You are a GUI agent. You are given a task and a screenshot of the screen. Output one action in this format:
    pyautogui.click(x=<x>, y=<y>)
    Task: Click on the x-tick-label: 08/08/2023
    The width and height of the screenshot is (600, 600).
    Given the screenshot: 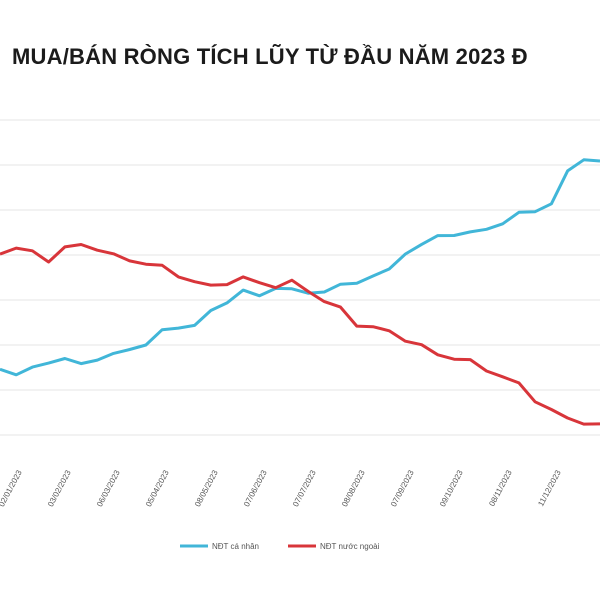 What is the action you would take?
    pyautogui.click(x=353, y=488)
    